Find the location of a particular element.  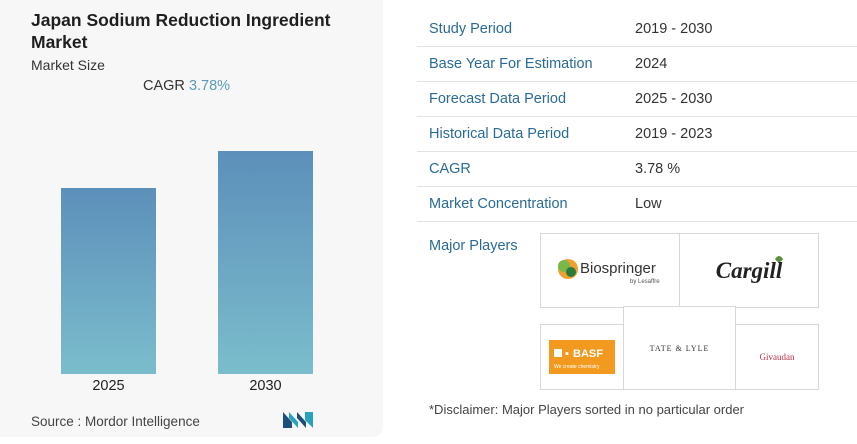

info-value: 2019 - 2030 is located at coordinates (741, 29).